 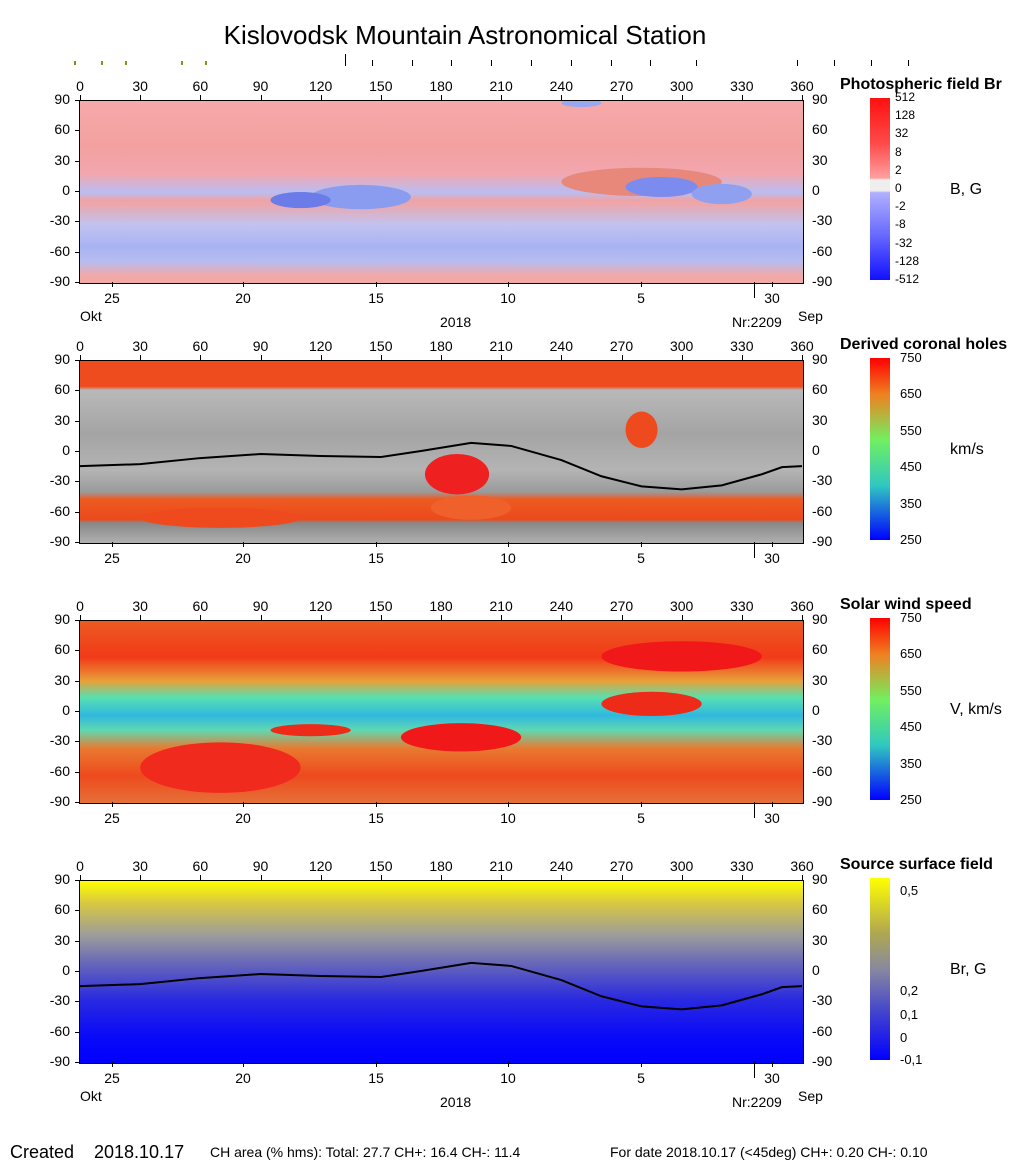 I want to click on colorbar-label: 350, so click(x=911, y=763).